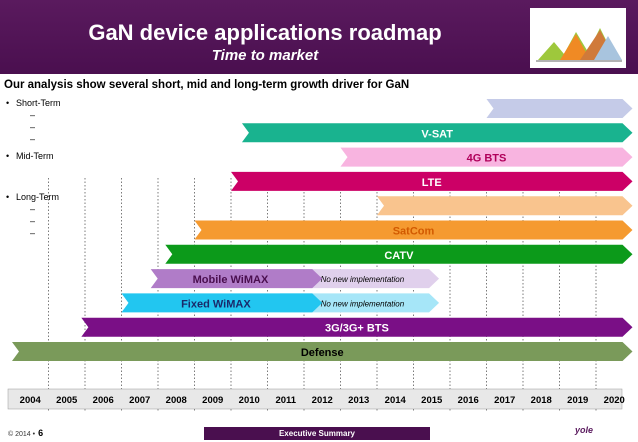 The image size is (638, 442). What do you see at coordinates (468, 400) in the screenshot?
I see `year-tick-label: 2016` at bounding box center [468, 400].